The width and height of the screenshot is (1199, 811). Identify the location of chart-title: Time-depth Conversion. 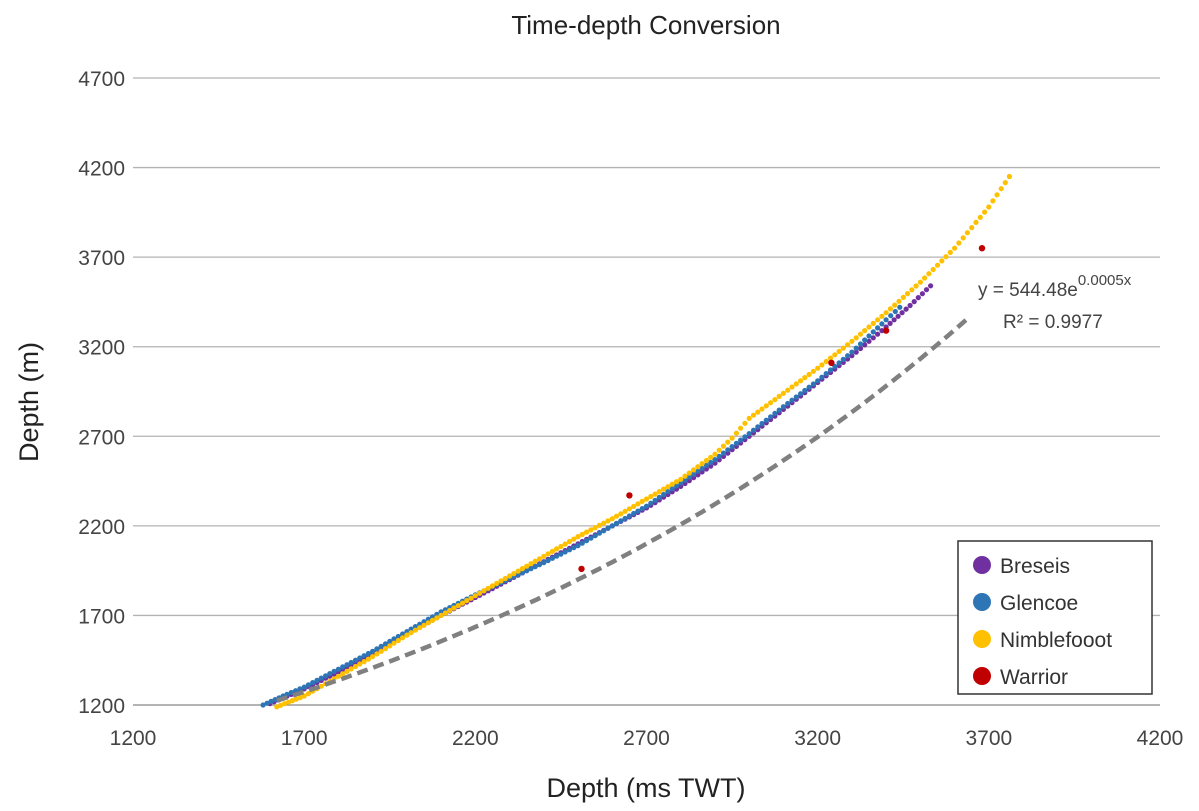
(645, 25).